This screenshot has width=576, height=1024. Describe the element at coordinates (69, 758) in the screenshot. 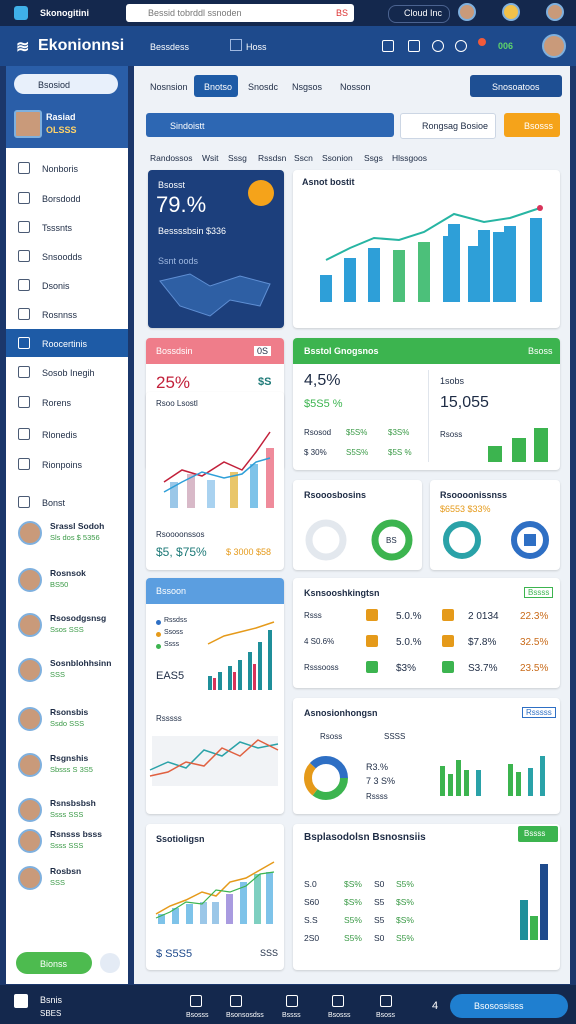

I see `person-name: Rsgnshis` at that location.